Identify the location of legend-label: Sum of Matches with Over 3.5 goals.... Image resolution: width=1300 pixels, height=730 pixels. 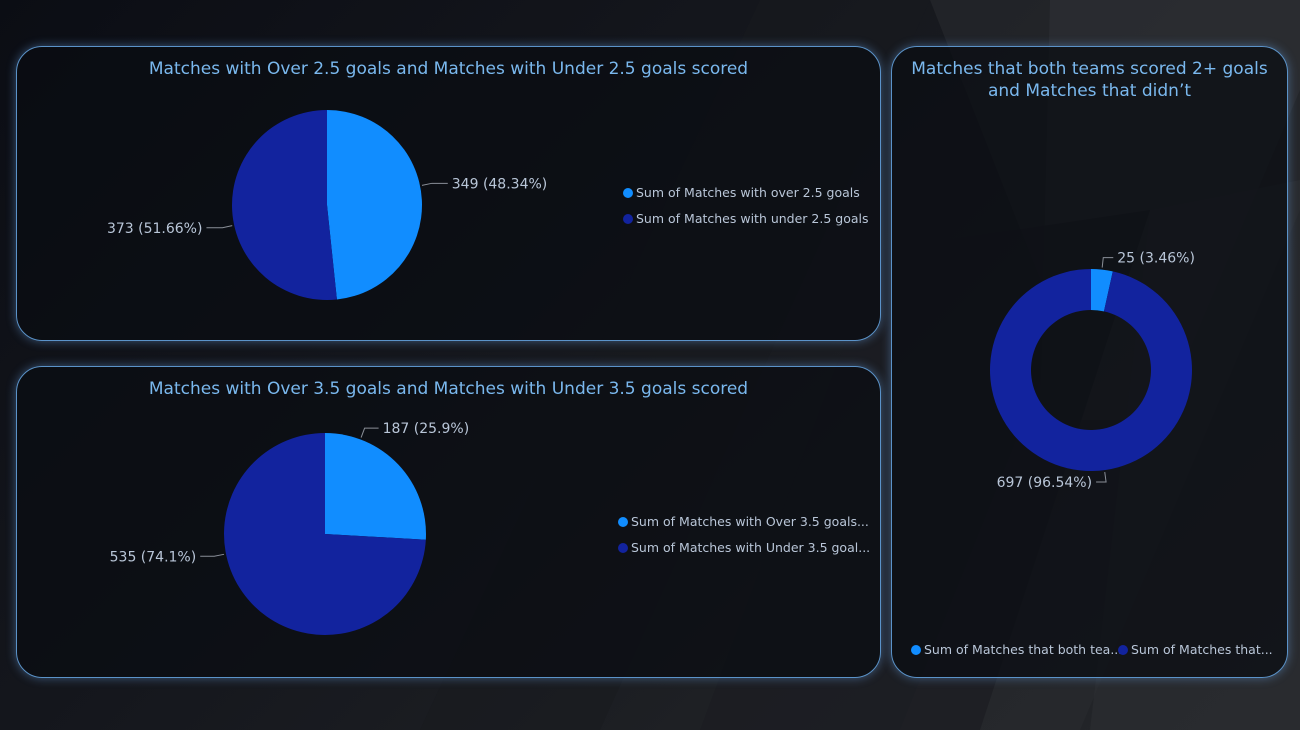
(750, 521).